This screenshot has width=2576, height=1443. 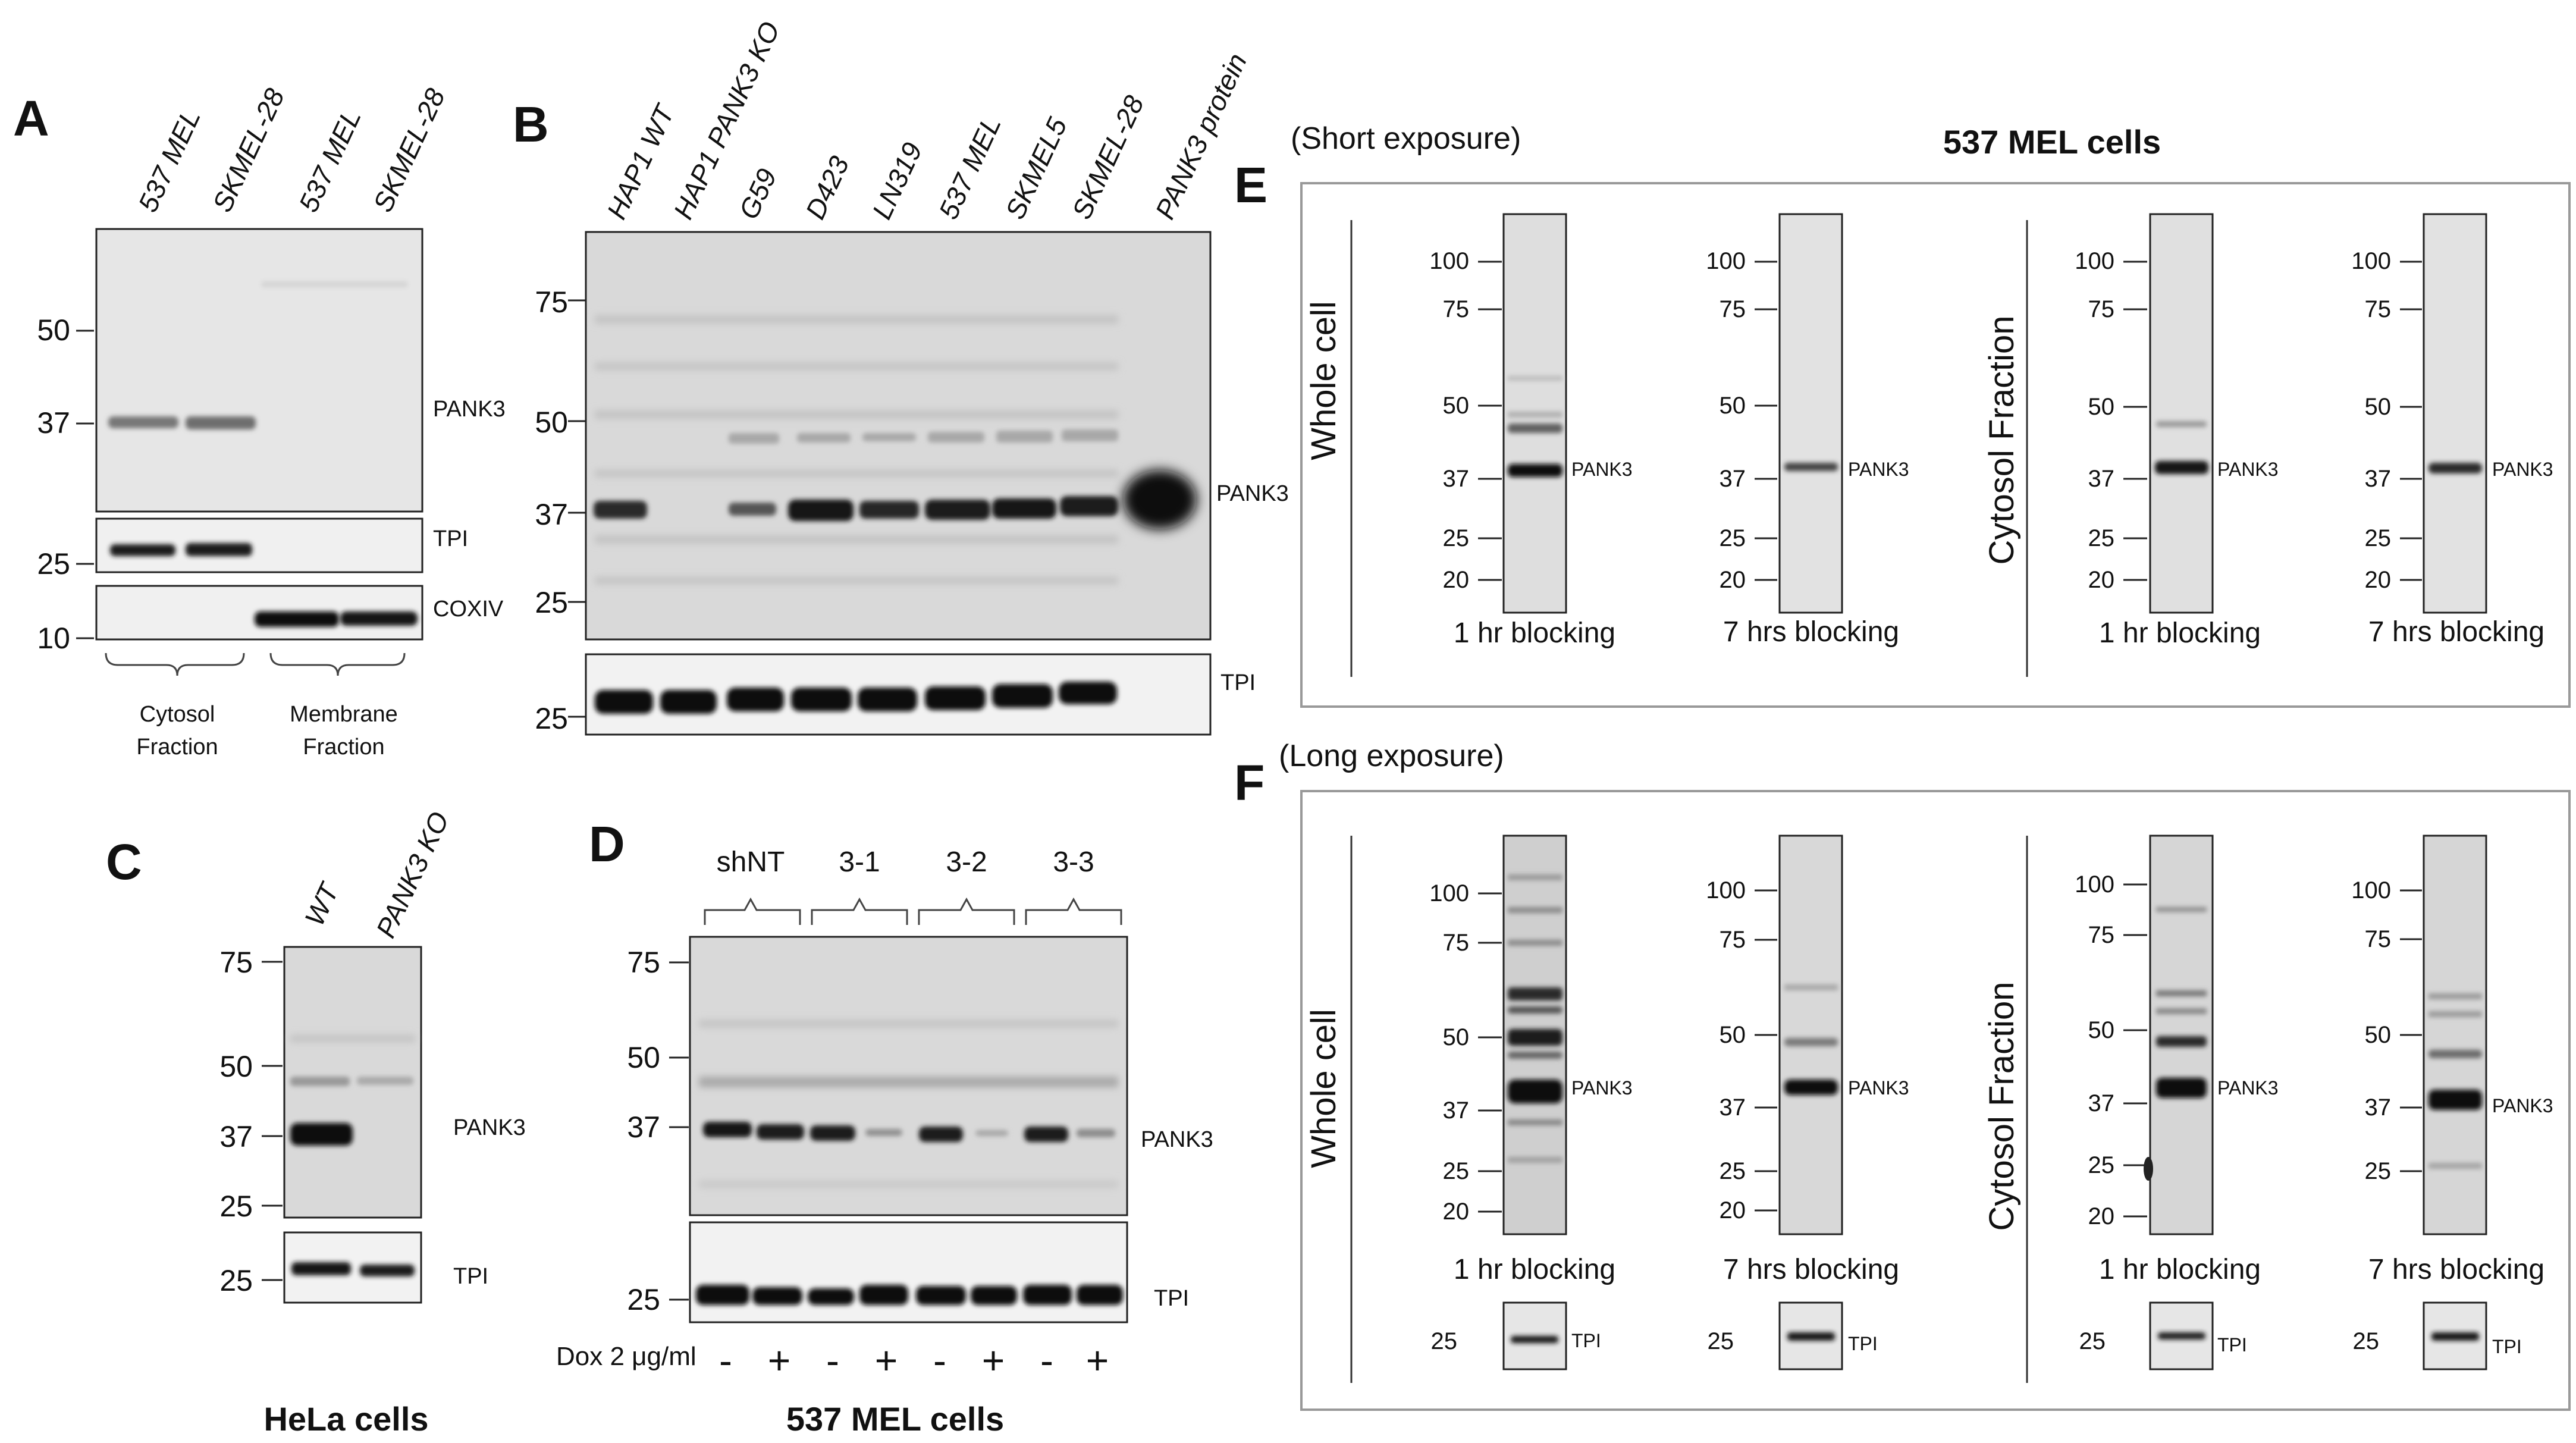 I want to click on band-ladder, so click(x=2181, y=1002).